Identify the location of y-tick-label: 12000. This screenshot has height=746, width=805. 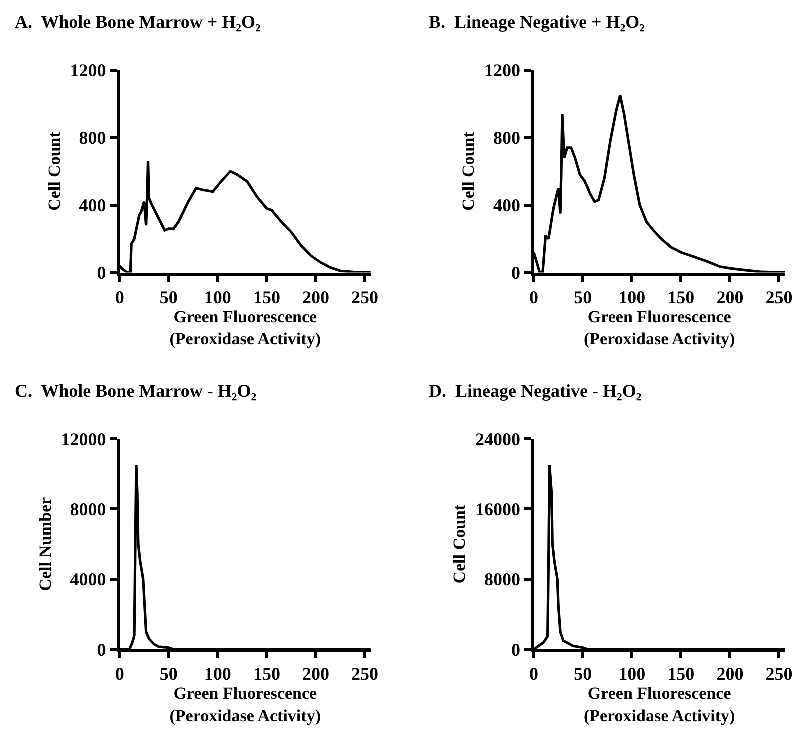
(83, 439).